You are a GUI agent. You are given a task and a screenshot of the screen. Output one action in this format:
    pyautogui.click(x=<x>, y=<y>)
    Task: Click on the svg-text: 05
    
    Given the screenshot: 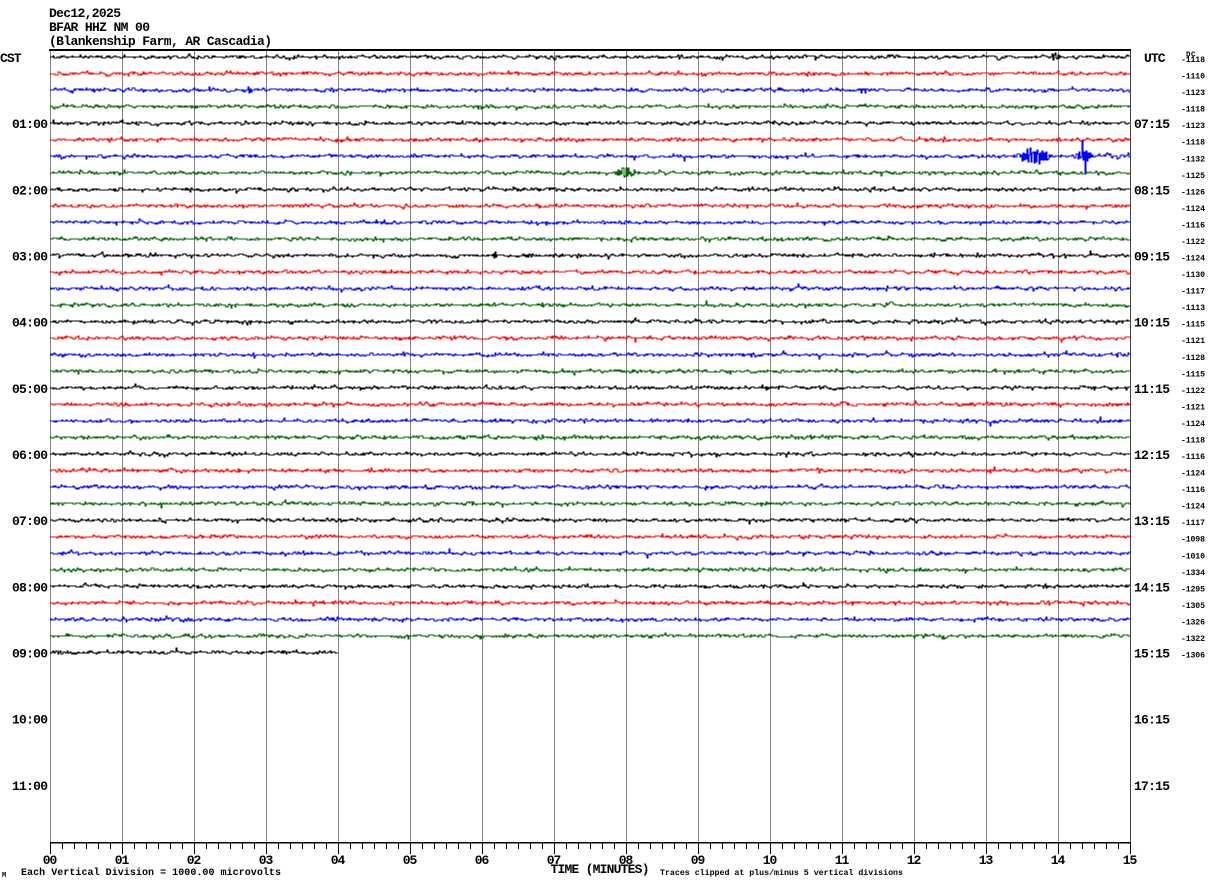 What is the action you would take?
    pyautogui.click(x=410, y=860)
    